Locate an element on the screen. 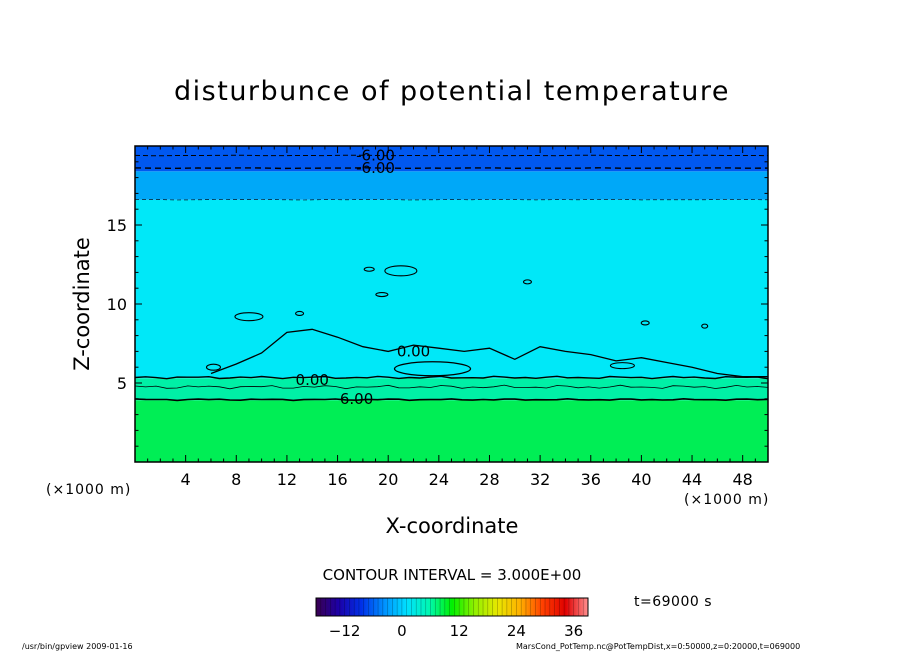  x-tick-label-0: 4 is located at coordinates (186, 479).